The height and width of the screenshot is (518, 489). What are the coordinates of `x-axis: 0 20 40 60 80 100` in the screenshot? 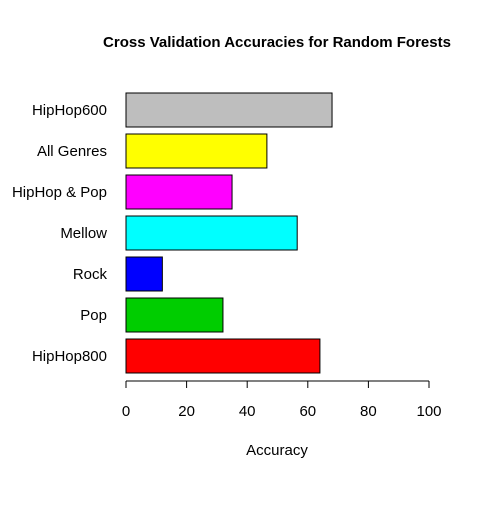 It's located at (282, 400).